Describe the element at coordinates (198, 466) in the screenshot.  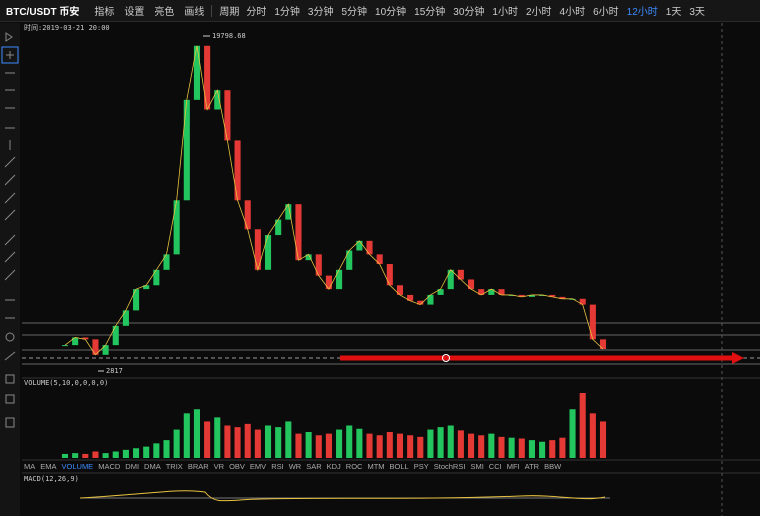
I see `indicator-tab: BRAR` at that location.